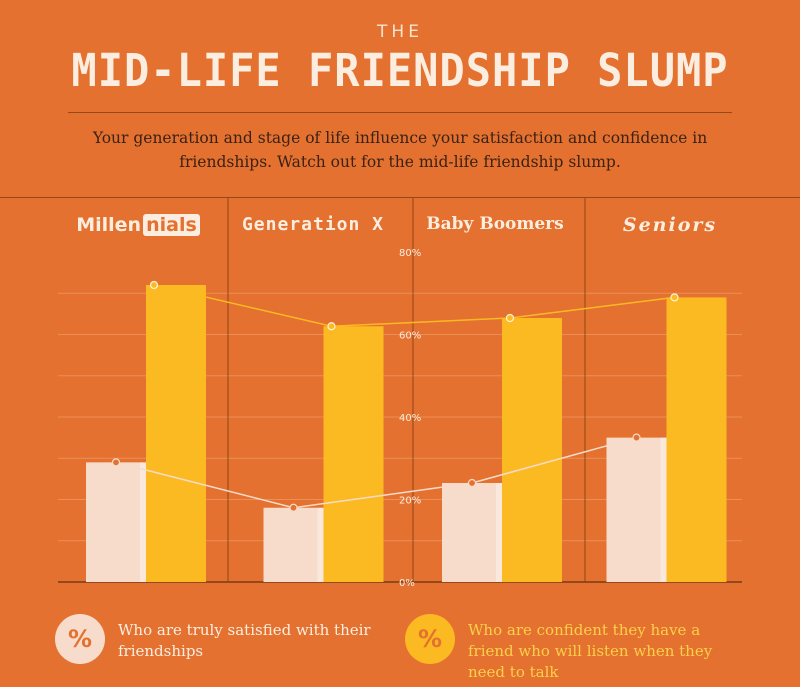  Describe the element at coordinates (400, 112) in the screenshot. I see `title-divider` at that location.